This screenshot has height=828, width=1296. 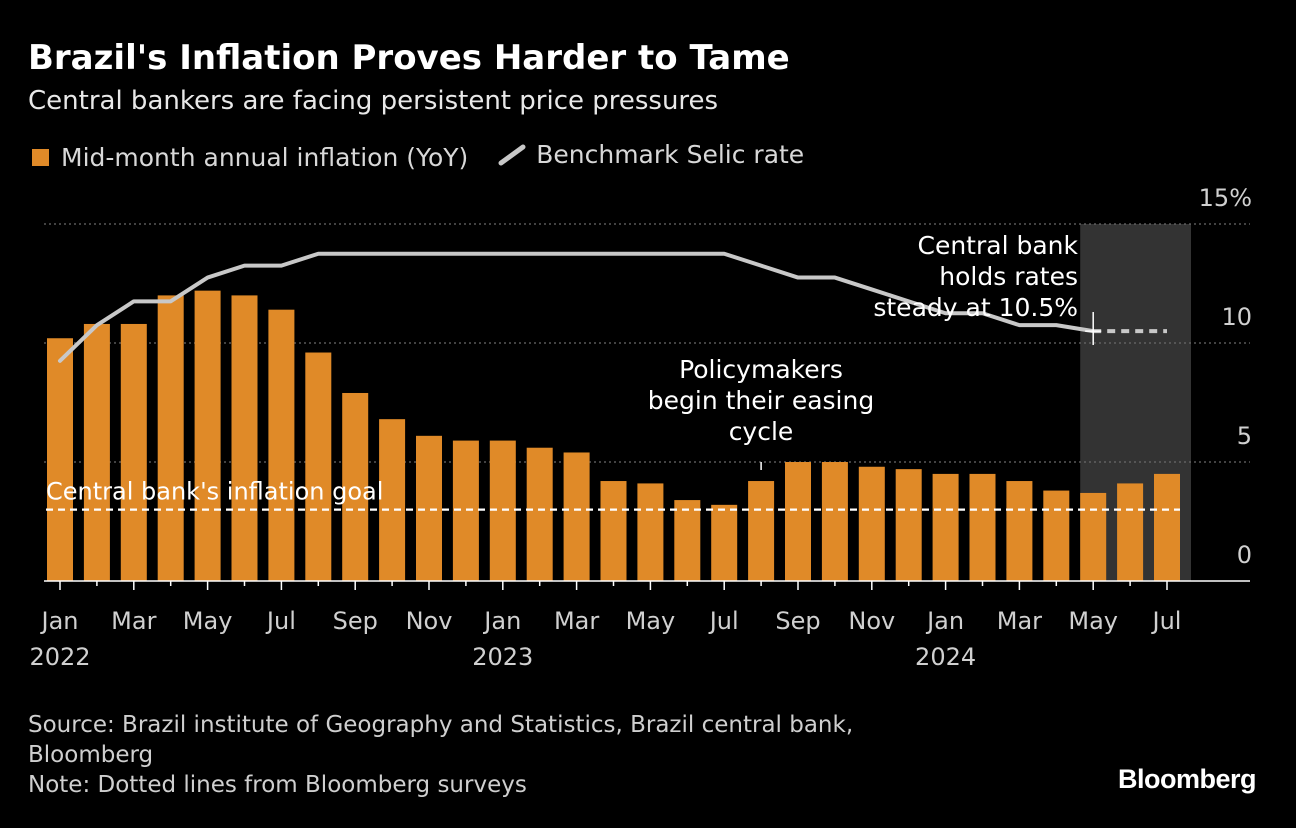 What do you see at coordinates (40, 157) in the screenshot?
I see `legend-bar-swatch` at bounding box center [40, 157].